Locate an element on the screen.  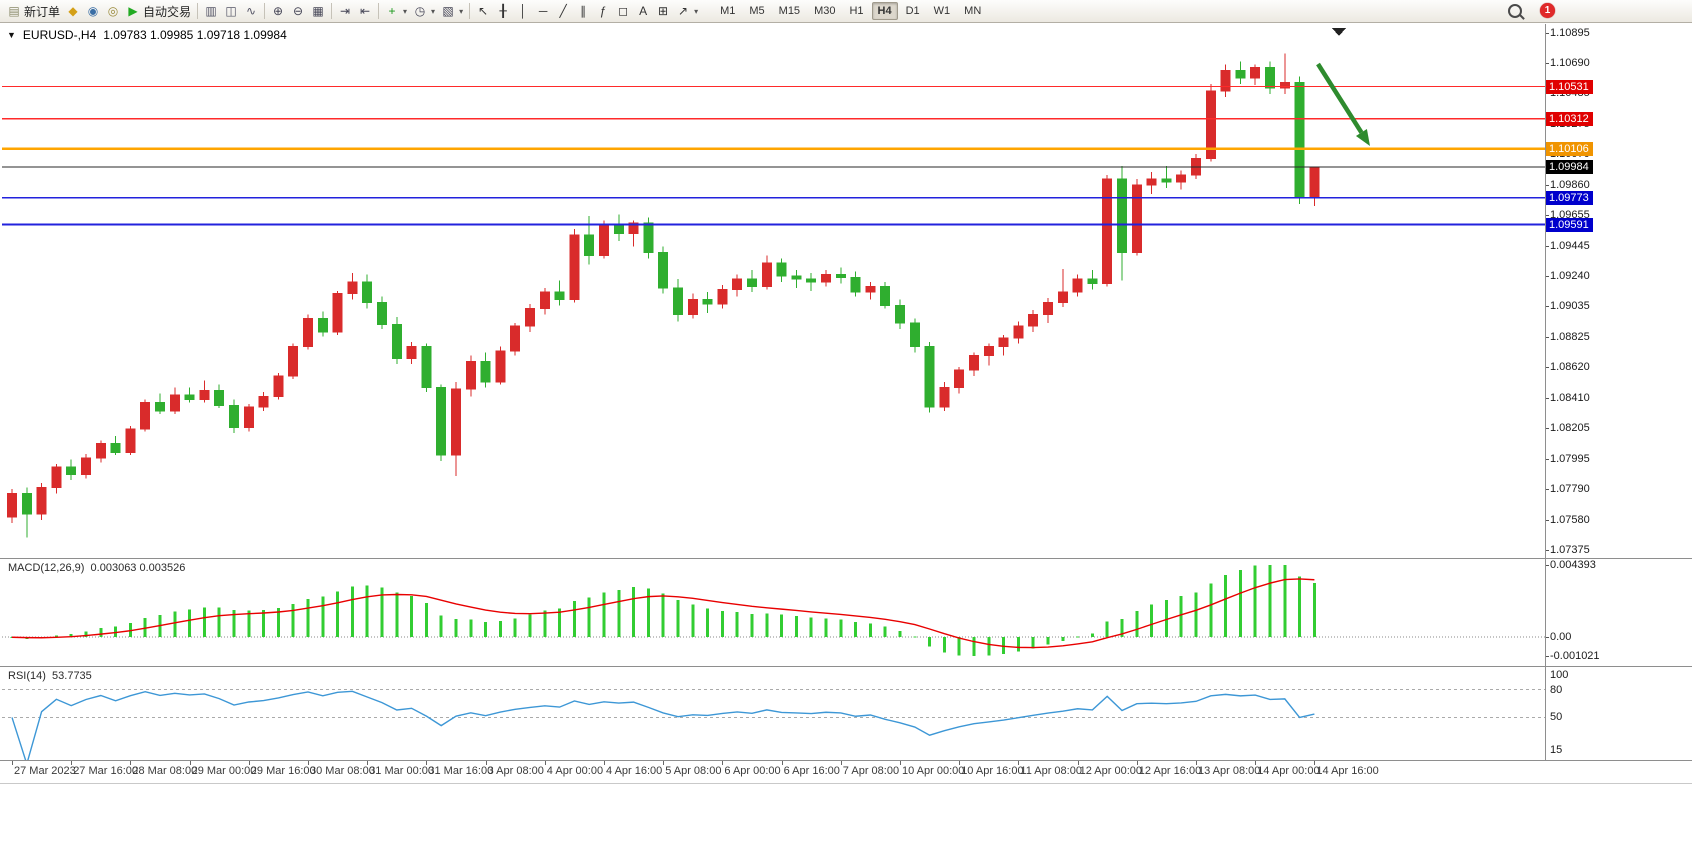
rsi-canvas is located at coordinates (773, 713).